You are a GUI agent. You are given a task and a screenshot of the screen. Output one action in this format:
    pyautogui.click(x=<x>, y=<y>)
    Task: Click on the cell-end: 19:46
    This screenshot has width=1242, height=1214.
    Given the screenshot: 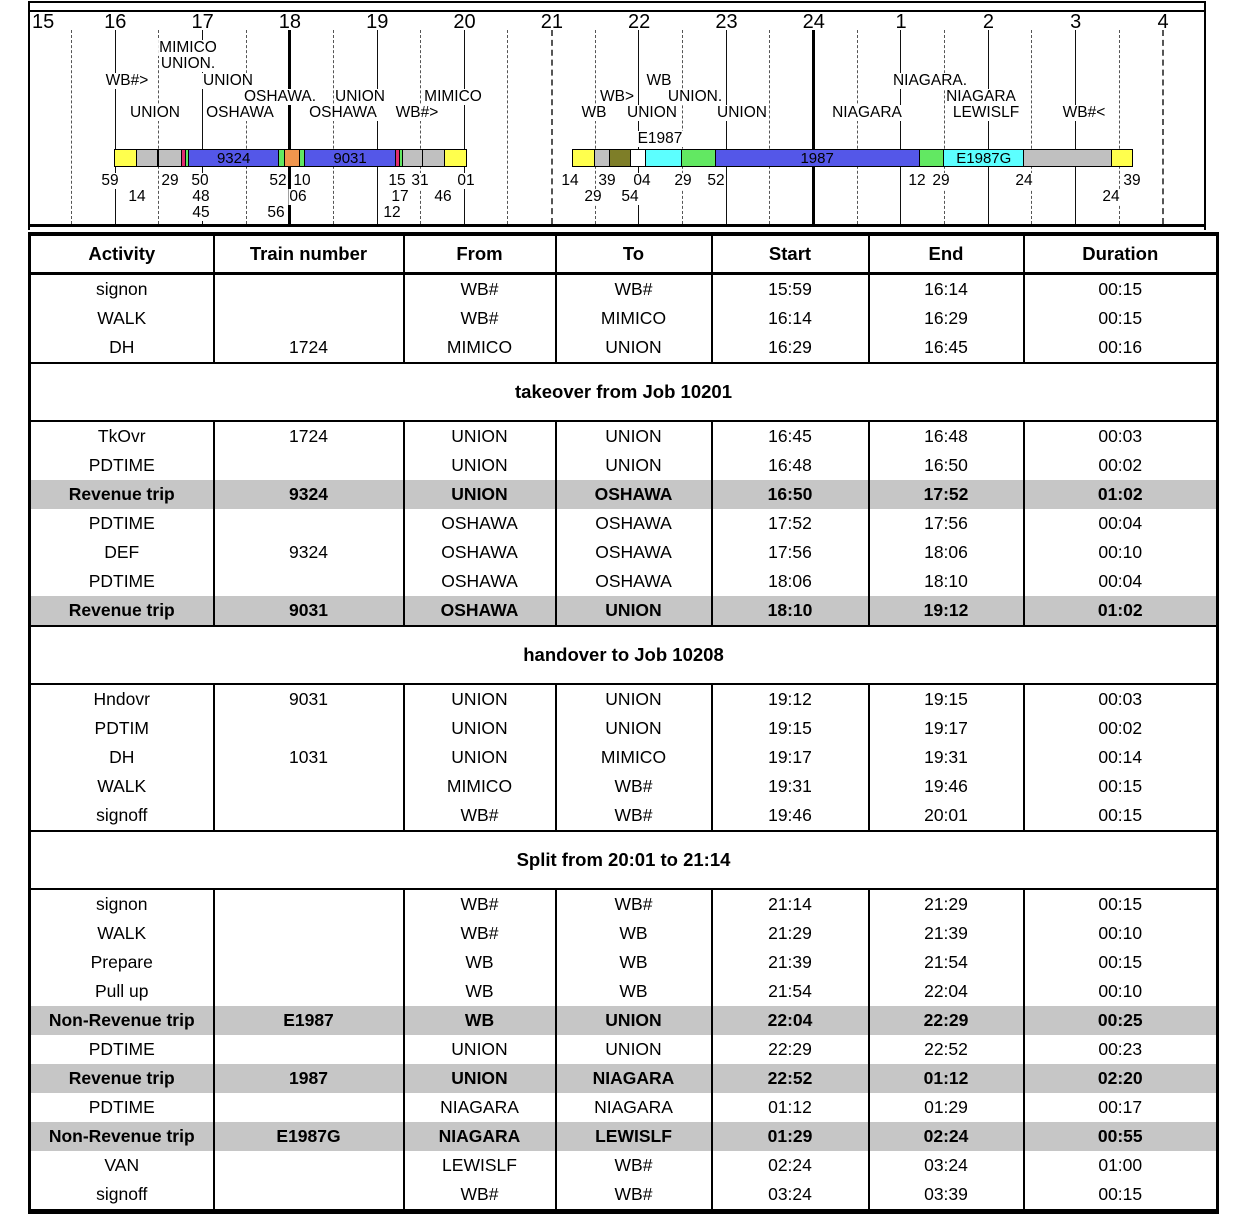 What is the action you would take?
    pyautogui.click(x=946, y=786)
    